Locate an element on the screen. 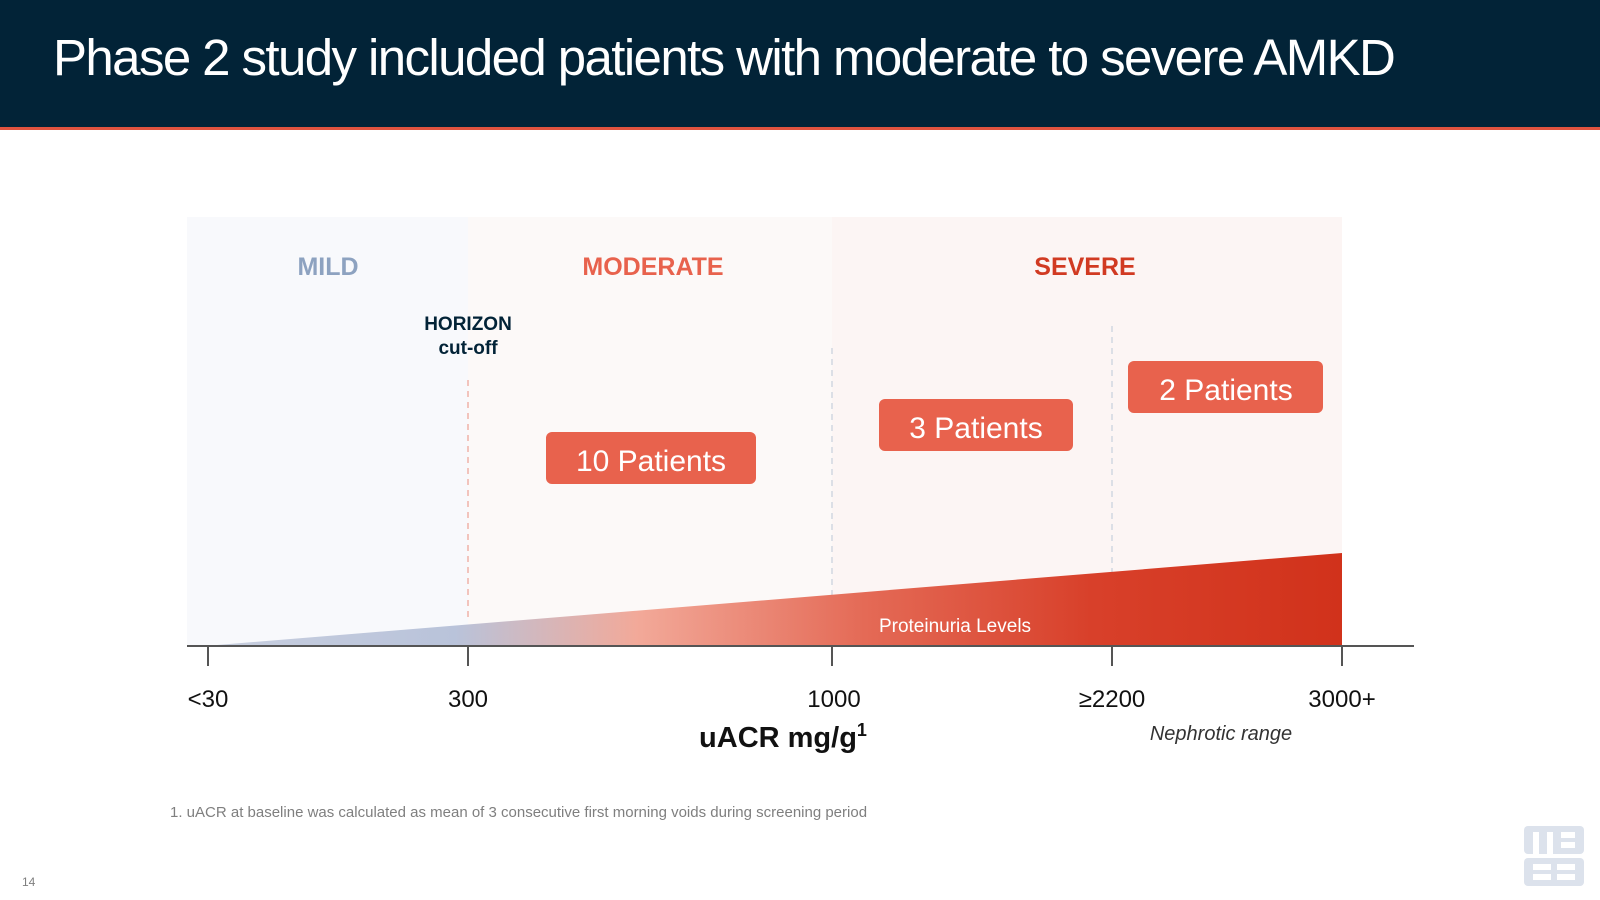 The height and width of the screenshot is (900, 1600). patients-label-nephrotic: 2 Patients is located at coordinates (1225, 390).